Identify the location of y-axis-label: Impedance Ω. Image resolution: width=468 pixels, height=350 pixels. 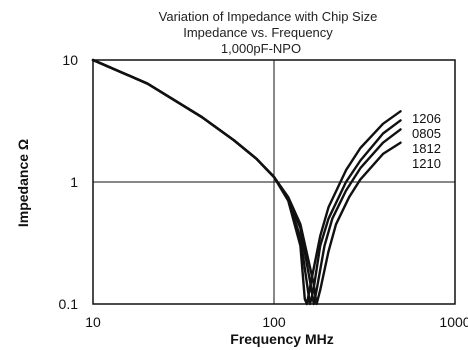
(23, 183).